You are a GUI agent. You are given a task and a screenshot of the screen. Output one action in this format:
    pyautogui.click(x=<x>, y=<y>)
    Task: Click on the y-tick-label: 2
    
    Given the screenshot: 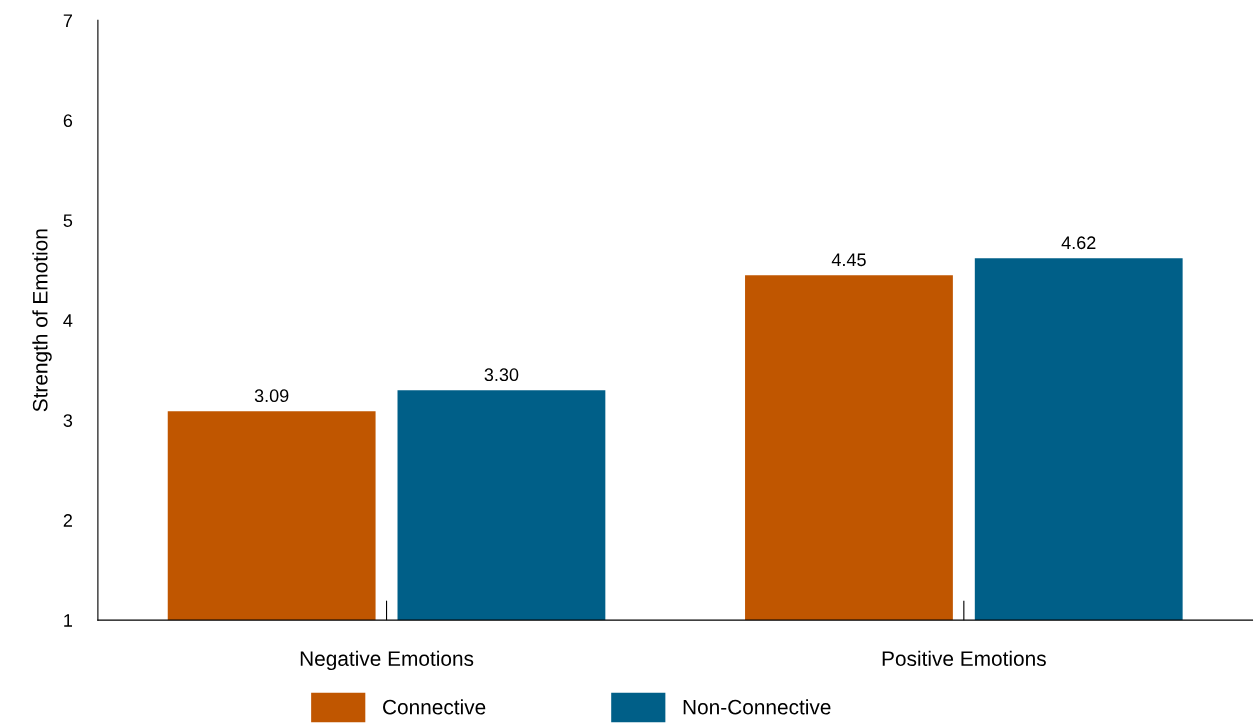 What is the action you would take?
    pyautogui.click(x=67, y=520)
    